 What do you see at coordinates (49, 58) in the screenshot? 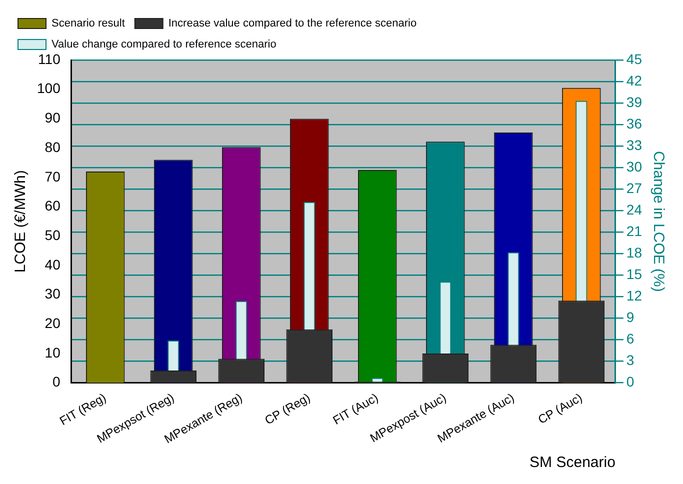
I see `y-tick-label: 110` at bounding box center [49, 58].